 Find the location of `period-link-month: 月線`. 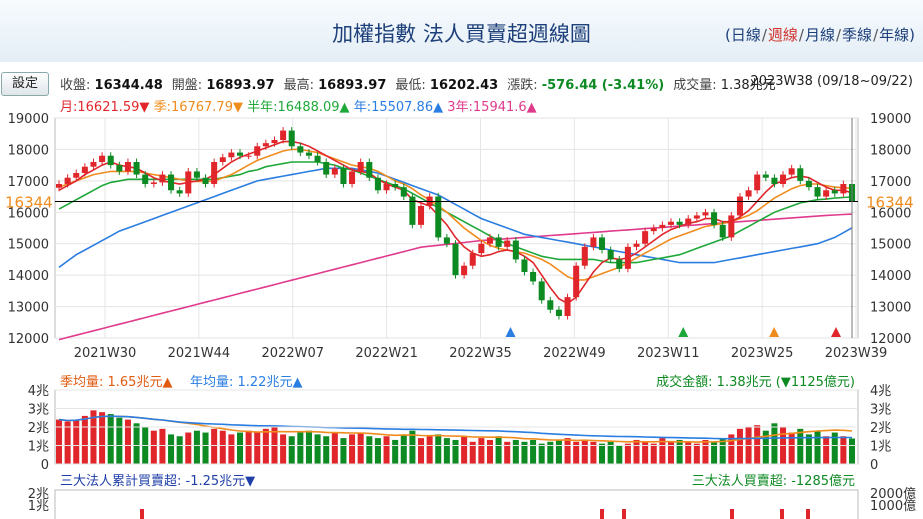

period-link-month: 月線 is located at coordinates (819, 35).